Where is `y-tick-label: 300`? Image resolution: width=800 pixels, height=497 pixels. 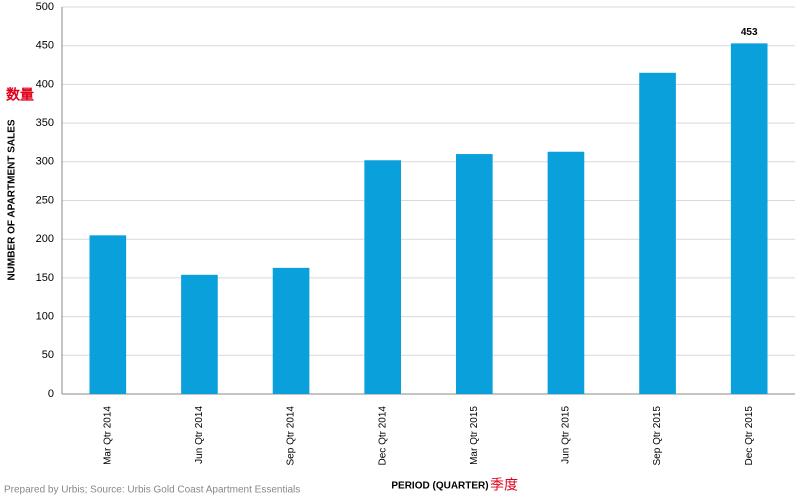 y-tick-label: 300 is located at coordinates (45, 162).